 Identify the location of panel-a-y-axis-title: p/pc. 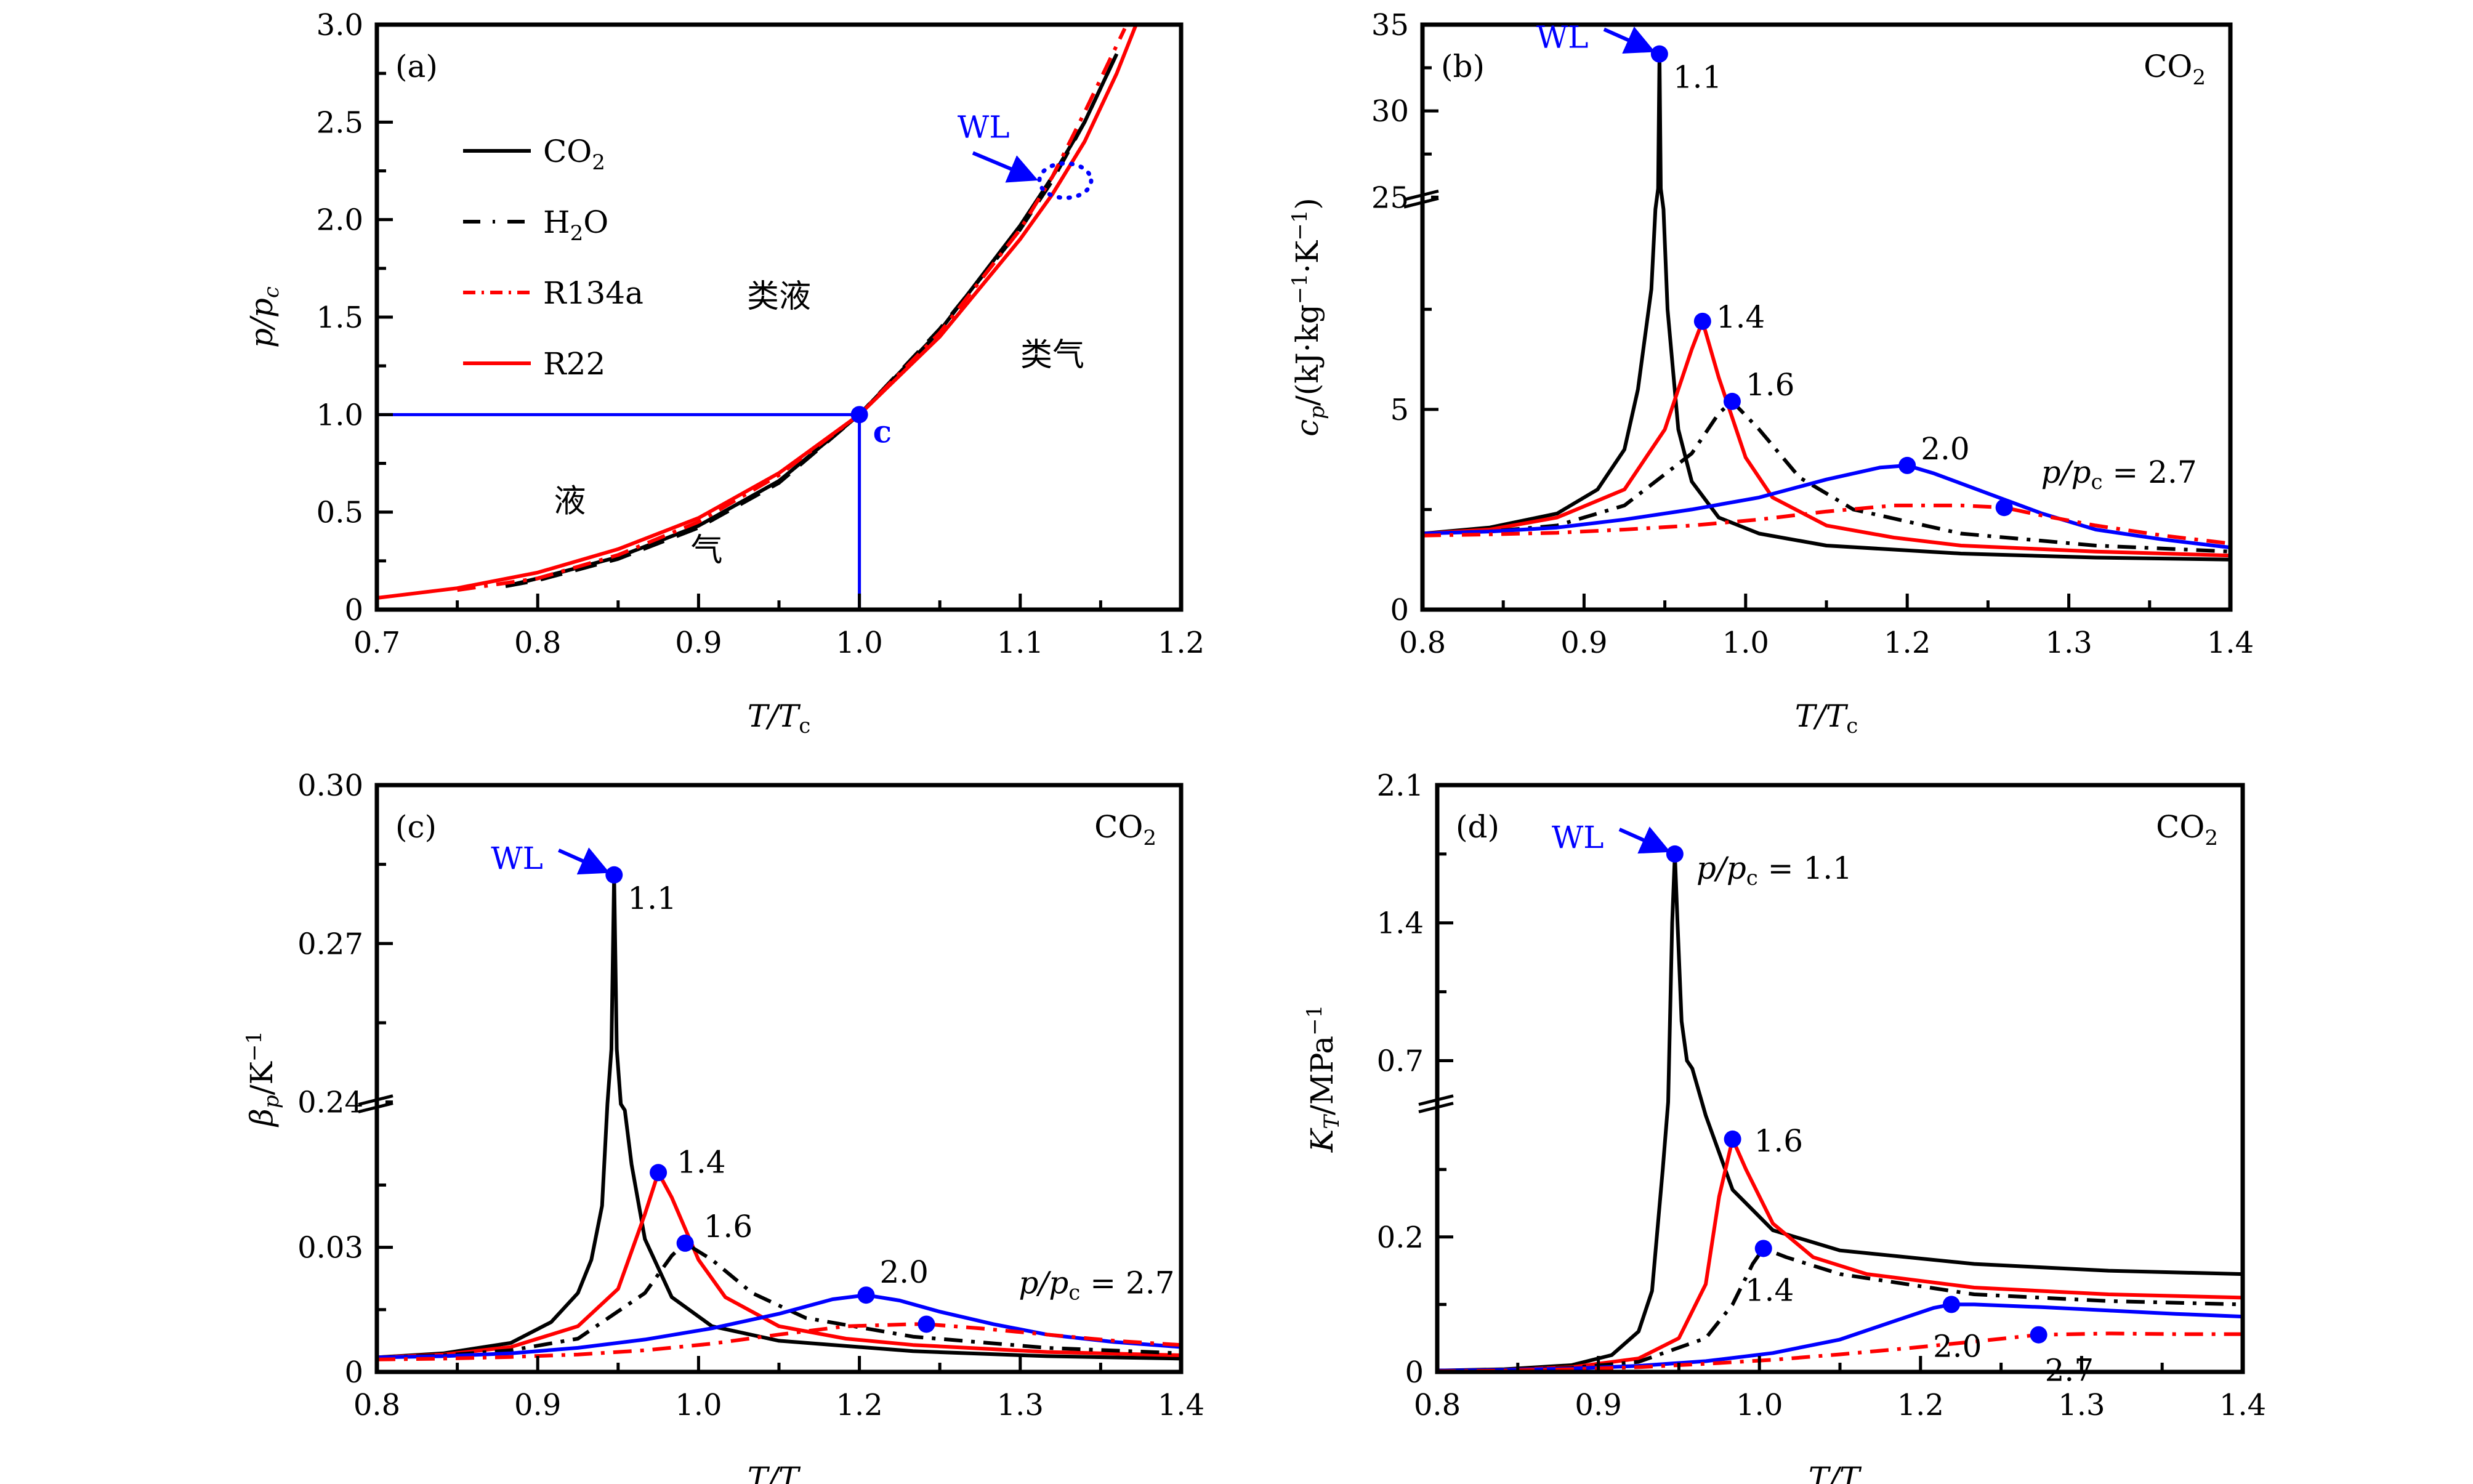
(264, 317).